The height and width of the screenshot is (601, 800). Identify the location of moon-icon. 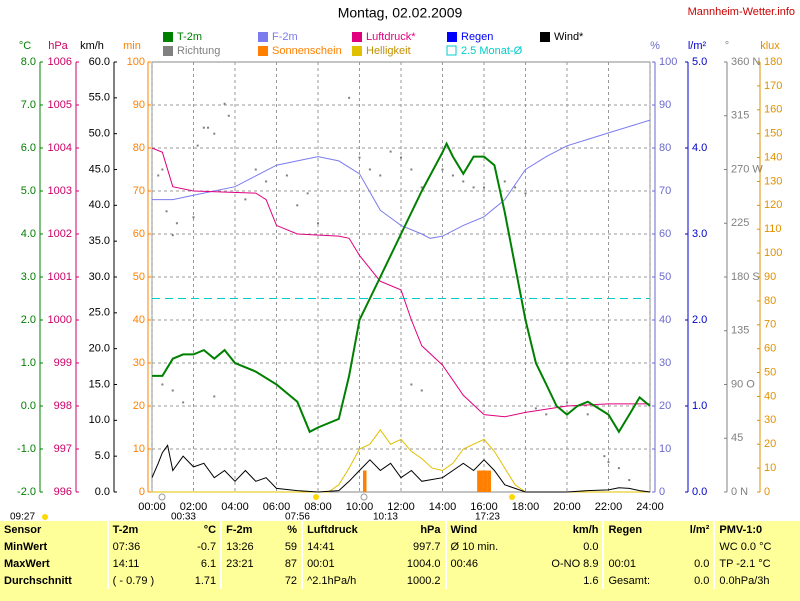
(162, 497).